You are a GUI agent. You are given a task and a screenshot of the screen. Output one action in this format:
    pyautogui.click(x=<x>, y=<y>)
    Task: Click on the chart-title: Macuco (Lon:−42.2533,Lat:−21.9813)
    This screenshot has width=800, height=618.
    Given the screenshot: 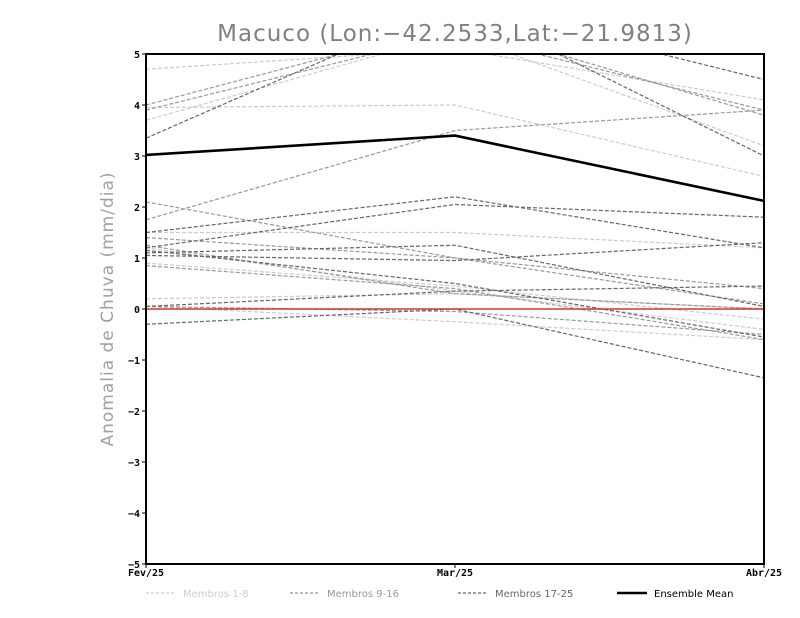 What is the action you would take?
    pyautogui.click(x=455, y=34)
    